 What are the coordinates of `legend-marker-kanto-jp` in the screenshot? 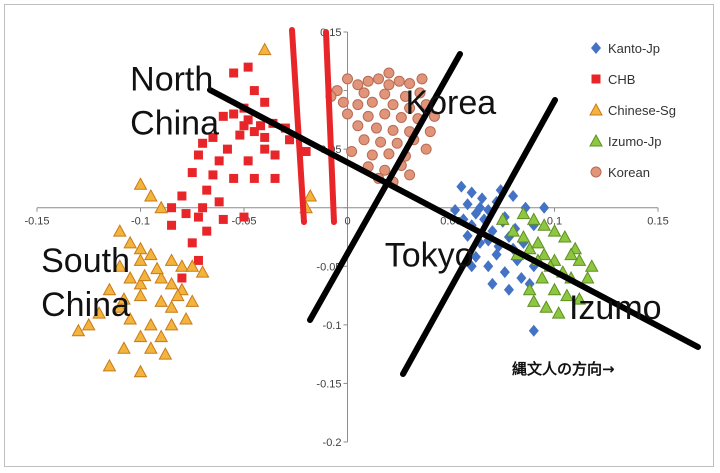 It's located at (596, 48).